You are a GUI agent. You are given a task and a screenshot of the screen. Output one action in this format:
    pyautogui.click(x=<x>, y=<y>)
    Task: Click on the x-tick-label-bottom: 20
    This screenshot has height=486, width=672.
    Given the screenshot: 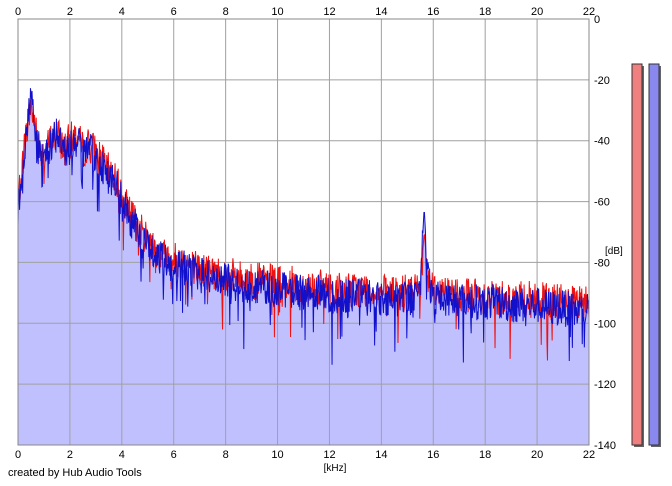 What is the action you would take?
    pyautogui.click(x=537, y=455)
    